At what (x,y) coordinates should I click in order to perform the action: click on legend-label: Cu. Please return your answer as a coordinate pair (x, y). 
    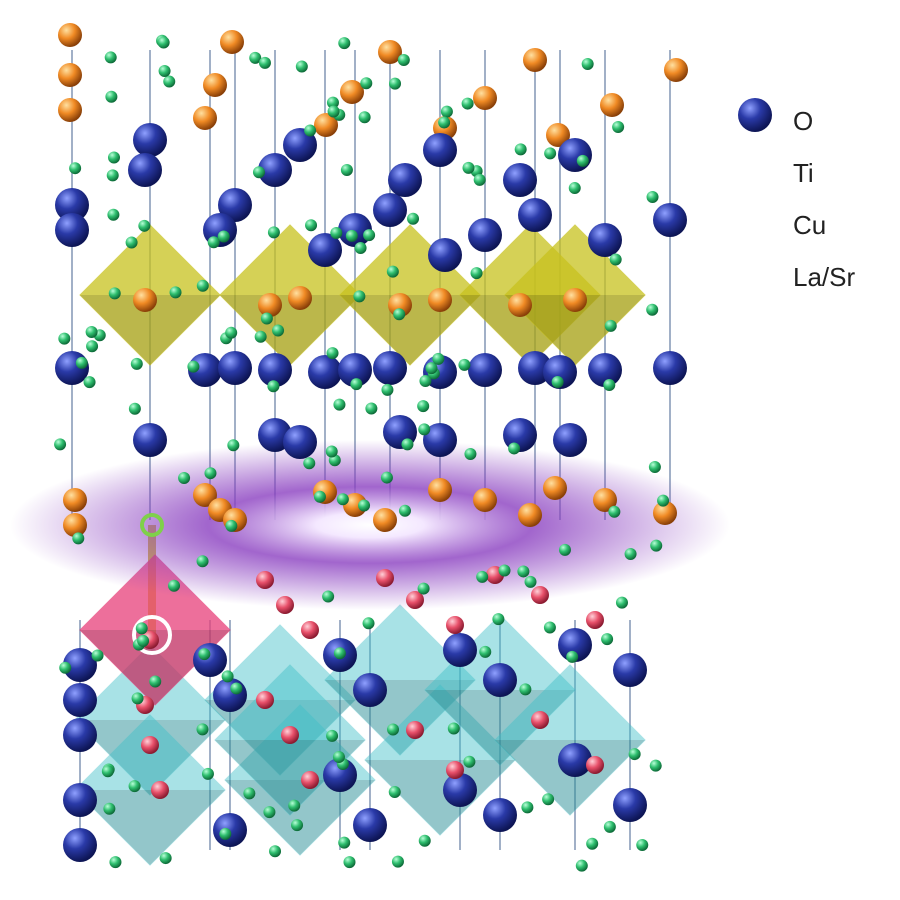
    Looking at the image, I should click on (810, 224).